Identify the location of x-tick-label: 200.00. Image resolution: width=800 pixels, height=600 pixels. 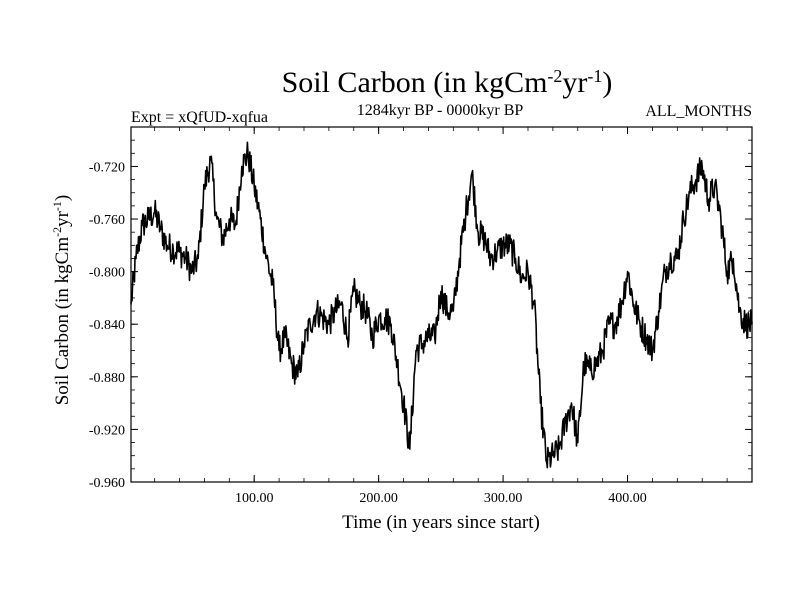
(378, 498).